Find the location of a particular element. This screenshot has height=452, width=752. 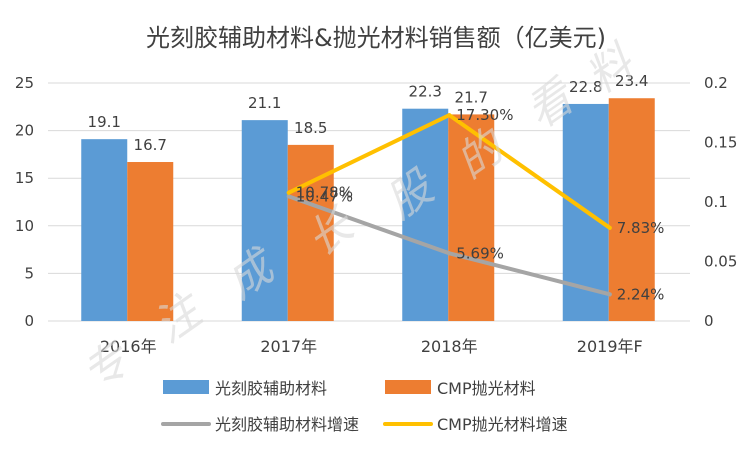

legend-label: CMP抛光材料增速 is located at coordinates (502, 424).